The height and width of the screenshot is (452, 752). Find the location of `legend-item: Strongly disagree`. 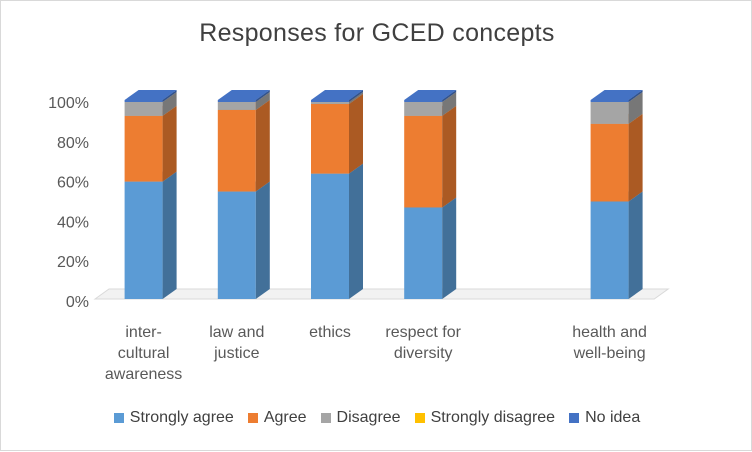

legend-item: Strongly disagree is located at coordinates (485, 418).